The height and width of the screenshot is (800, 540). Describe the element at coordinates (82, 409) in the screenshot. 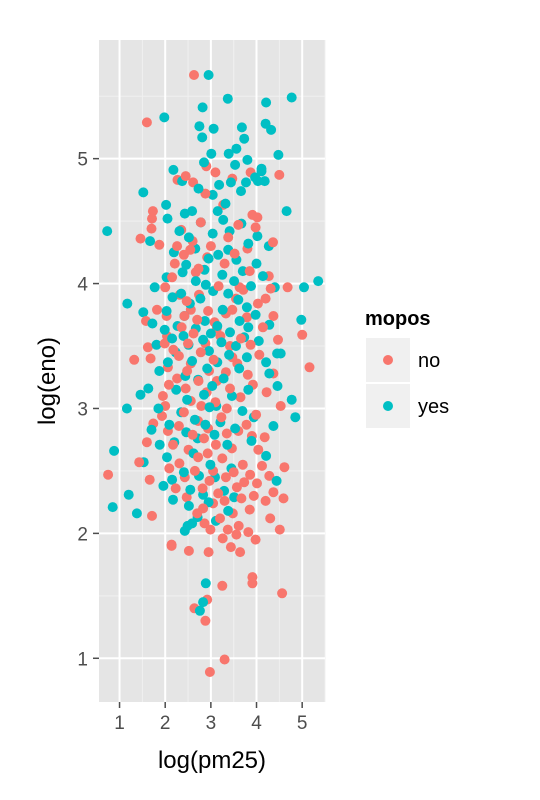

I see `y-tick-label: 3` at that location.